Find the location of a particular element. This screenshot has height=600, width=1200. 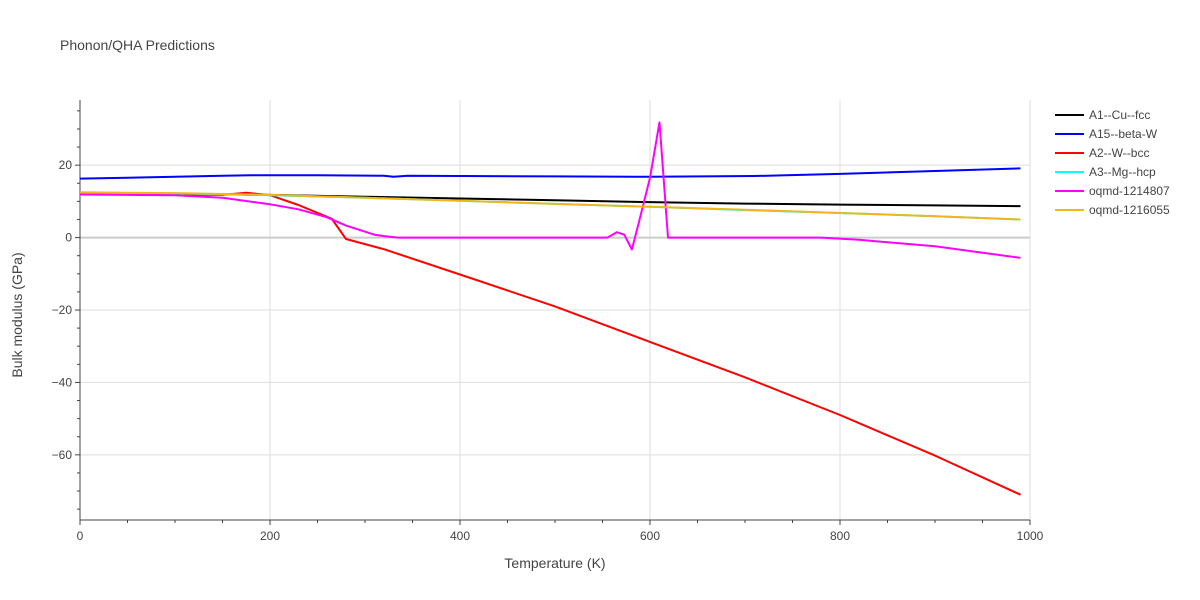

x-axis-title: Temperature (K) is located at coordinates (554, 563).